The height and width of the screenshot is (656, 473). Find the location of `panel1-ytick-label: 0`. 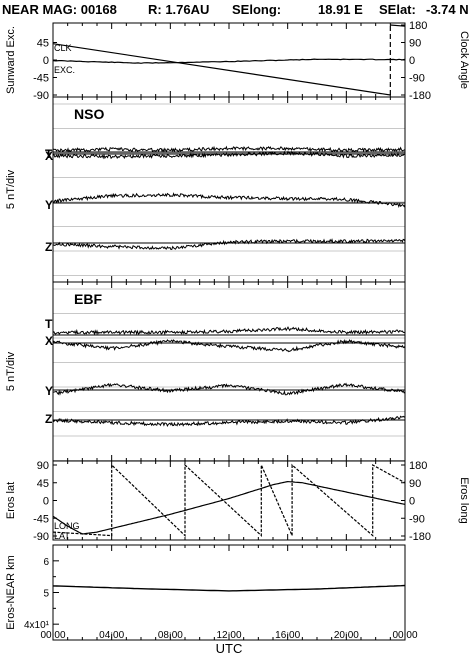

panel1-ytick-label: 0 is located at coordinates (46, 61).